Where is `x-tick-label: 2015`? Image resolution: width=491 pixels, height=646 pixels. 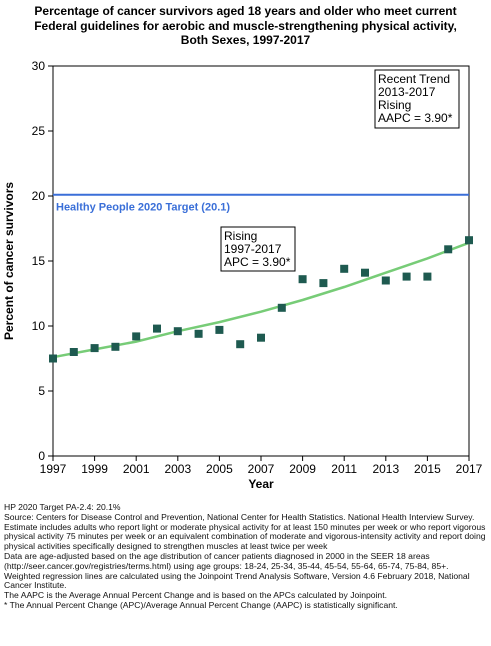 x-tick-label: 2015 is located at coordinates (427, 469).